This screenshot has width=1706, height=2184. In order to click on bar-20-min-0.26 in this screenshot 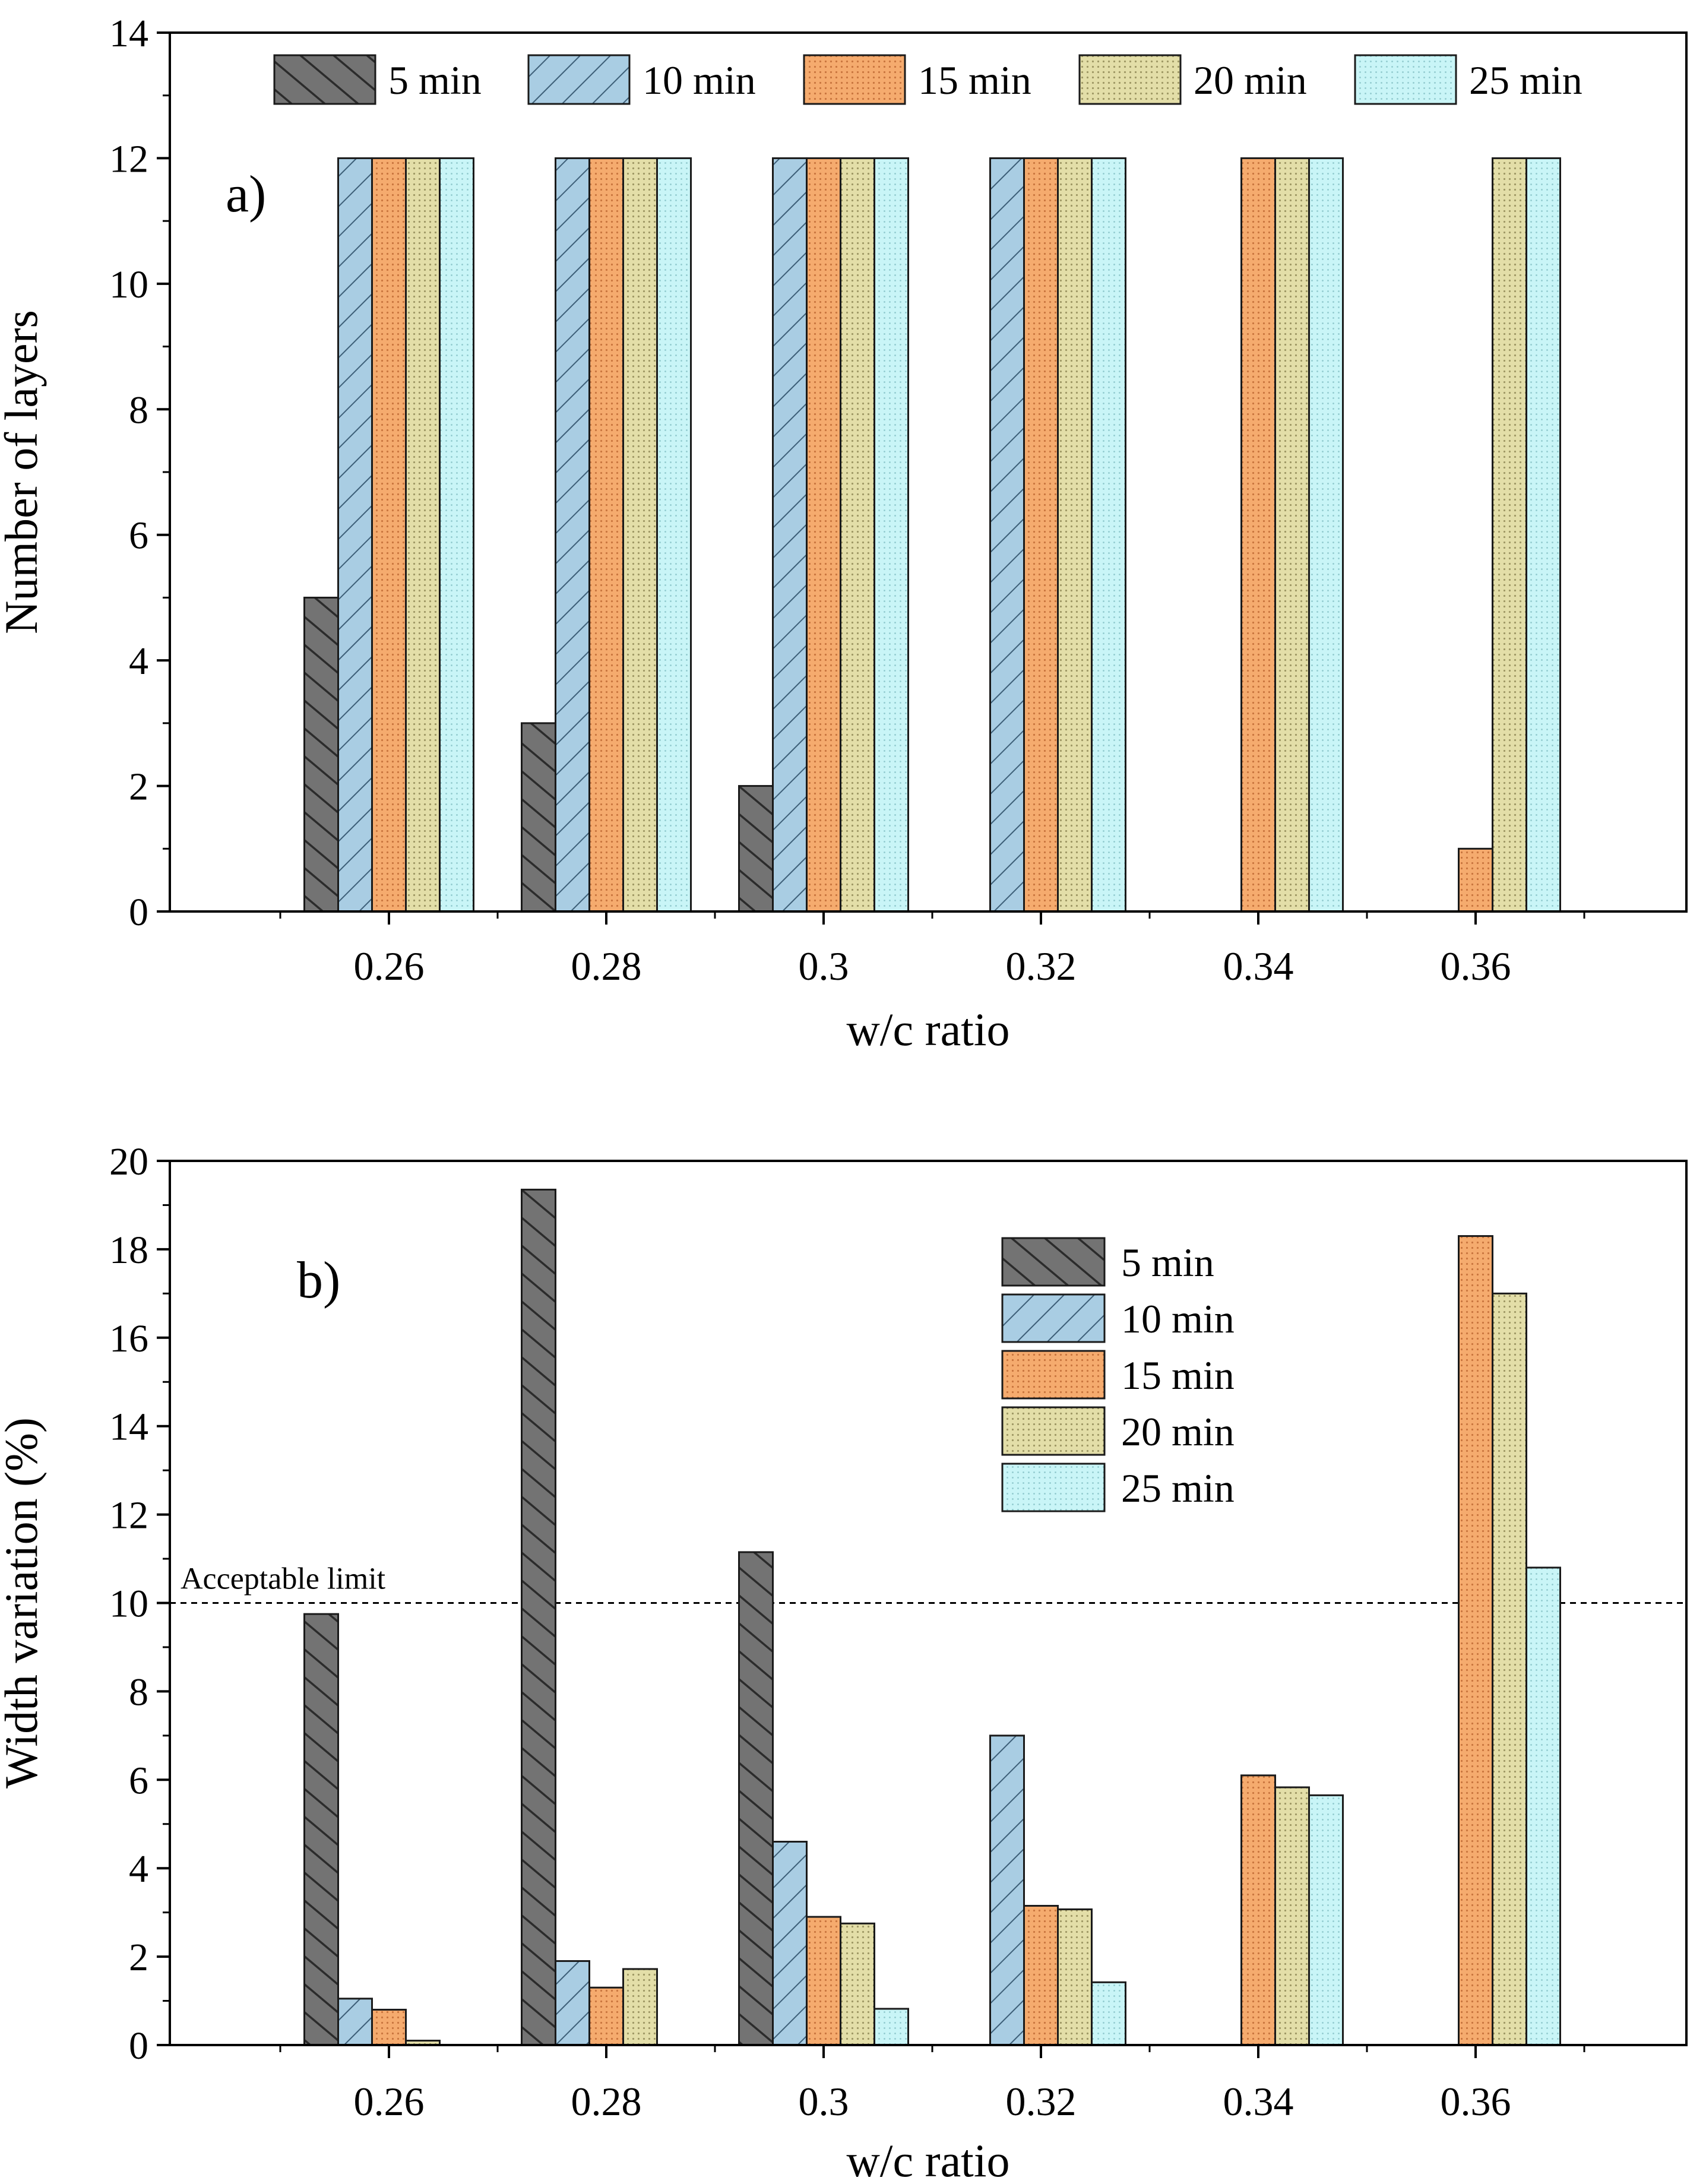, I will do `click(423, 535)`.